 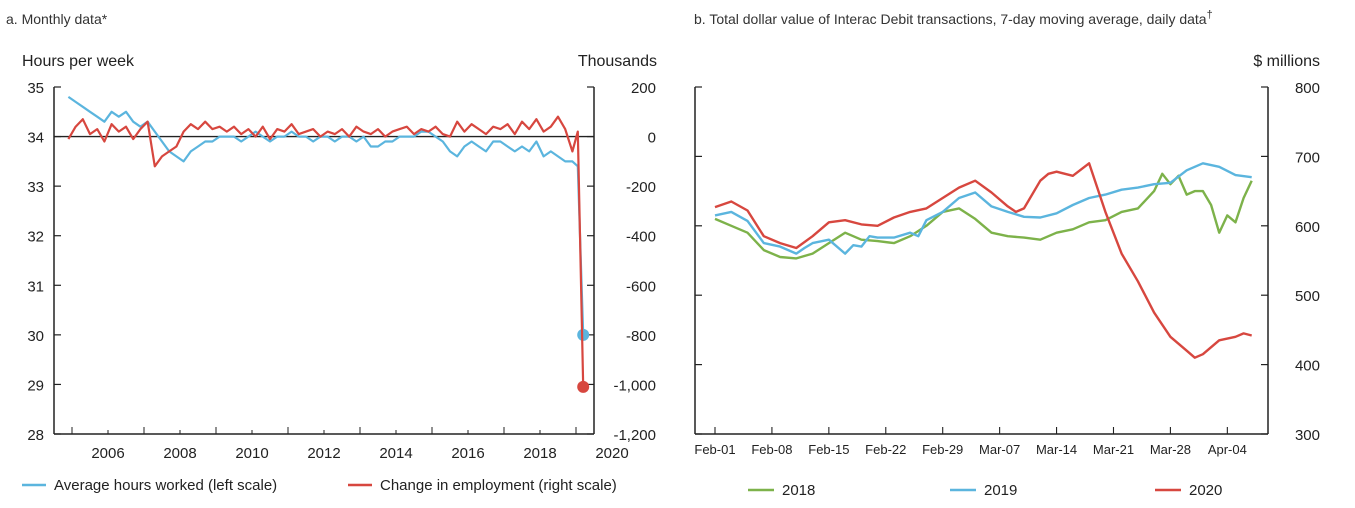 What do you see at coordinates (467, 453) in the screenshot?
I see `panel-a-x-tick-label: 2016` at bounding box center [467, 453].